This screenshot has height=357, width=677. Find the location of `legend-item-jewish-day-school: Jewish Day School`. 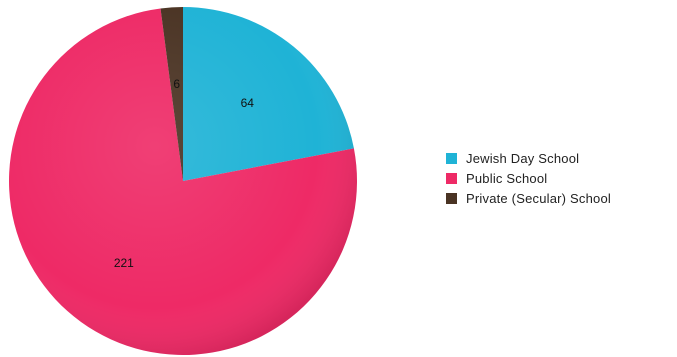

legend-item-jewish-day-school: Jewish Day School is located at coordinates (528, 158).